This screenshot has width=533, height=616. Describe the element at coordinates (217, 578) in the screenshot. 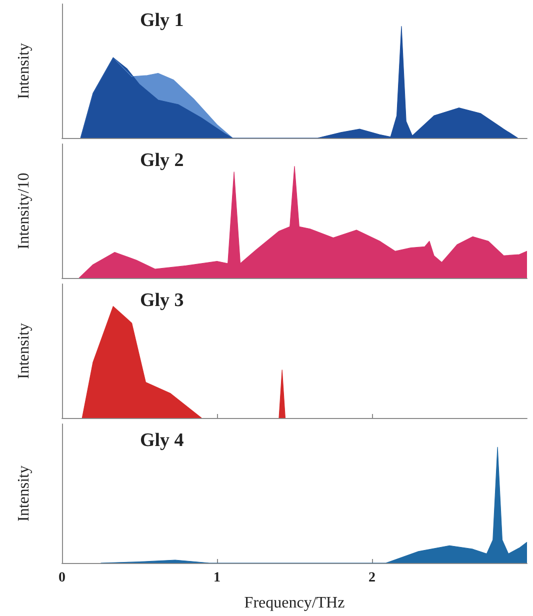

I see `x-tick-label: 1` at that location.